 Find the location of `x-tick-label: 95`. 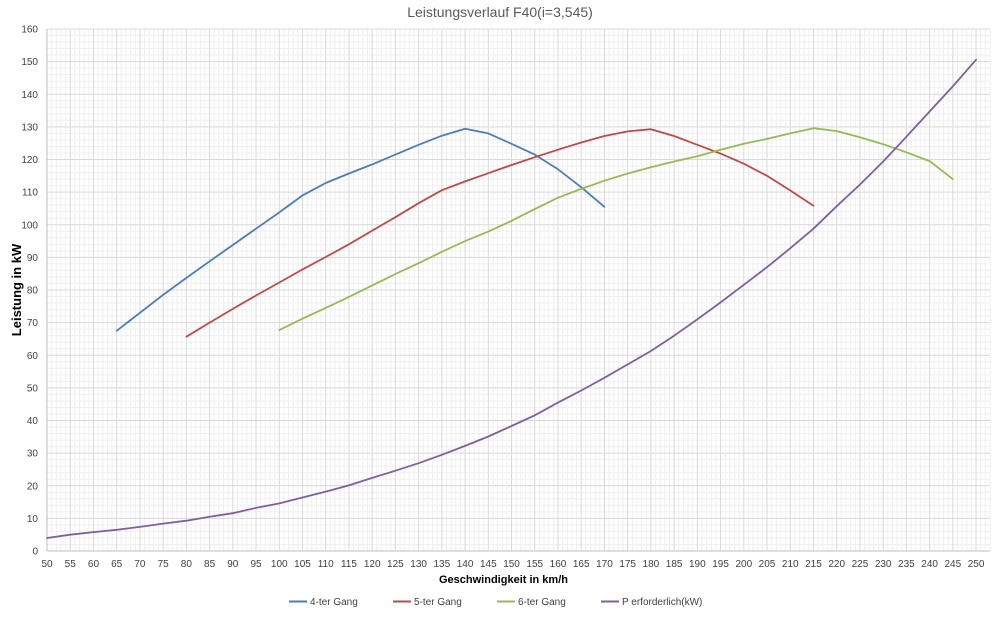

x-tick-label: 95 is located at coordinates (256, 564).